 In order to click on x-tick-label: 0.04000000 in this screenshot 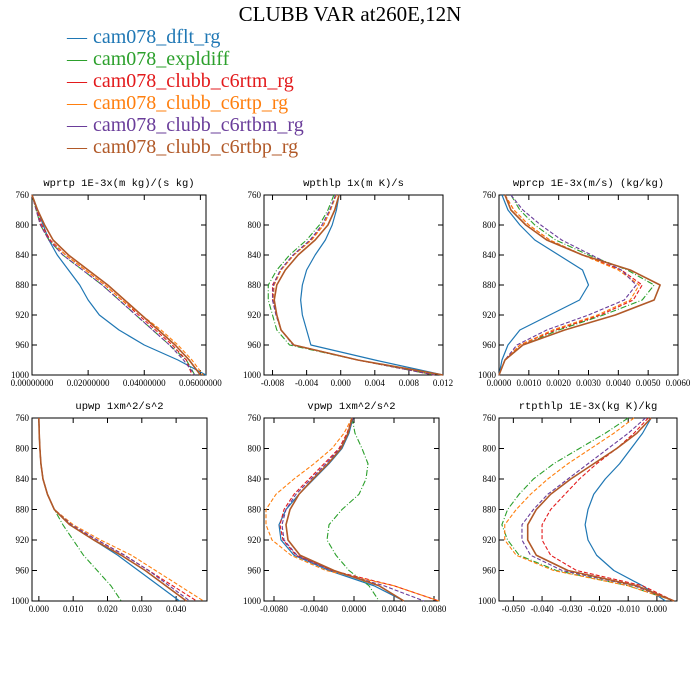, I will do `click(144, 383)`.